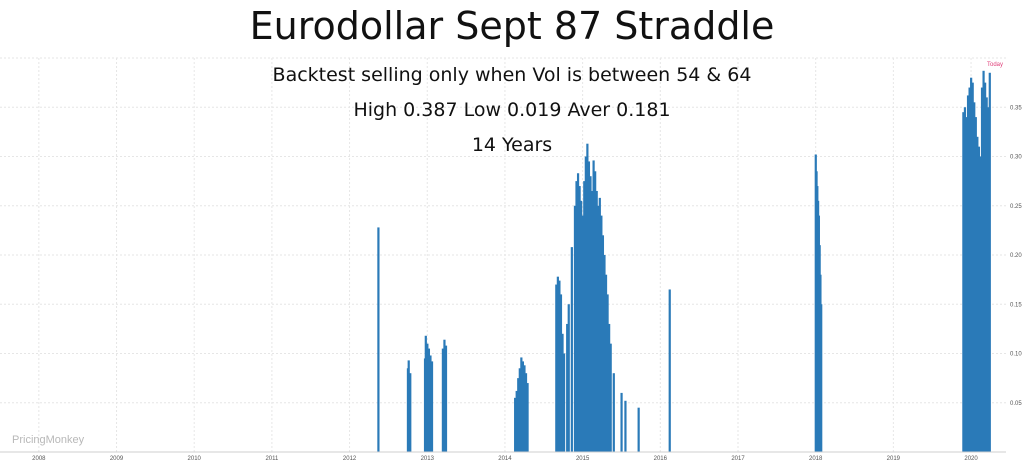 The height and width of the screenshot is (465, 1024). Describe the element at coordinates (894, 459) in the screenshot. I see `x-tick-label: 2019` at that location.